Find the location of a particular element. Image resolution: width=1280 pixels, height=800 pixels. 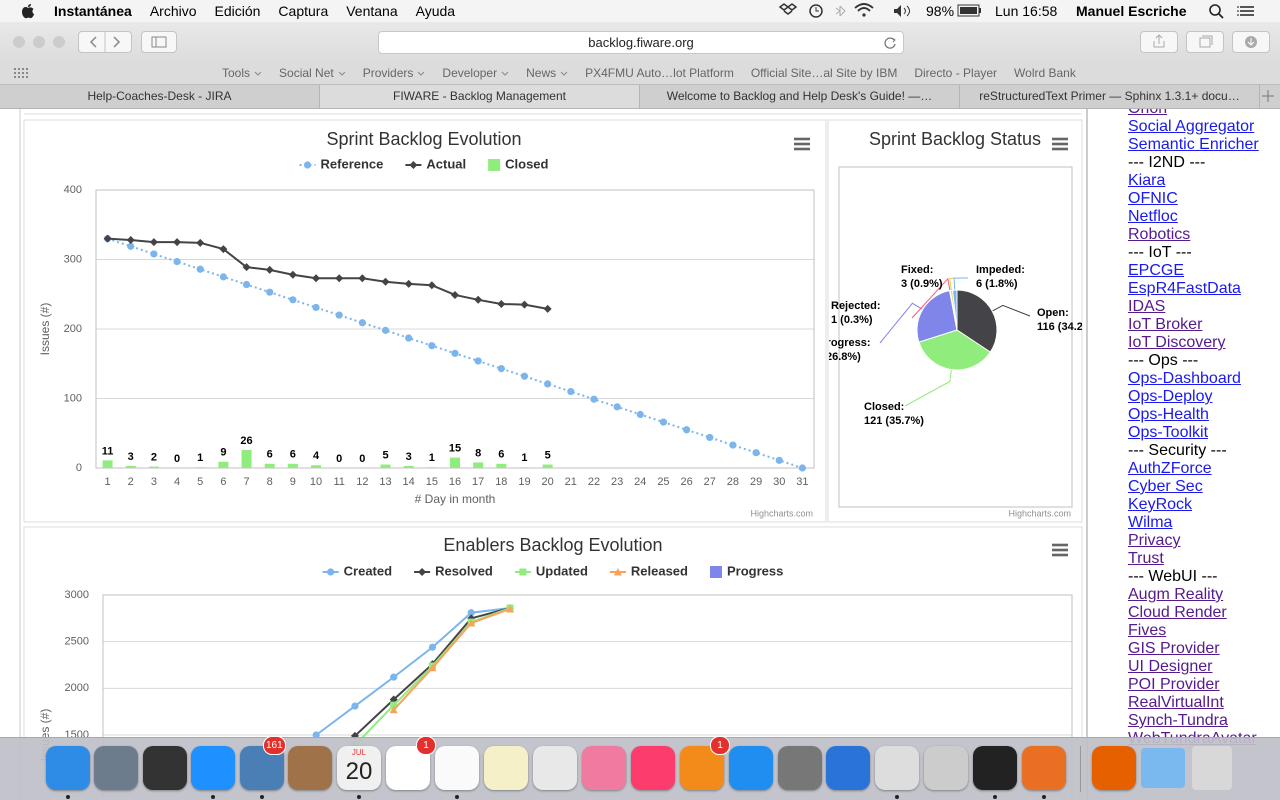

sidebar-link: OFNIC is located at coordinates (1153, 198).